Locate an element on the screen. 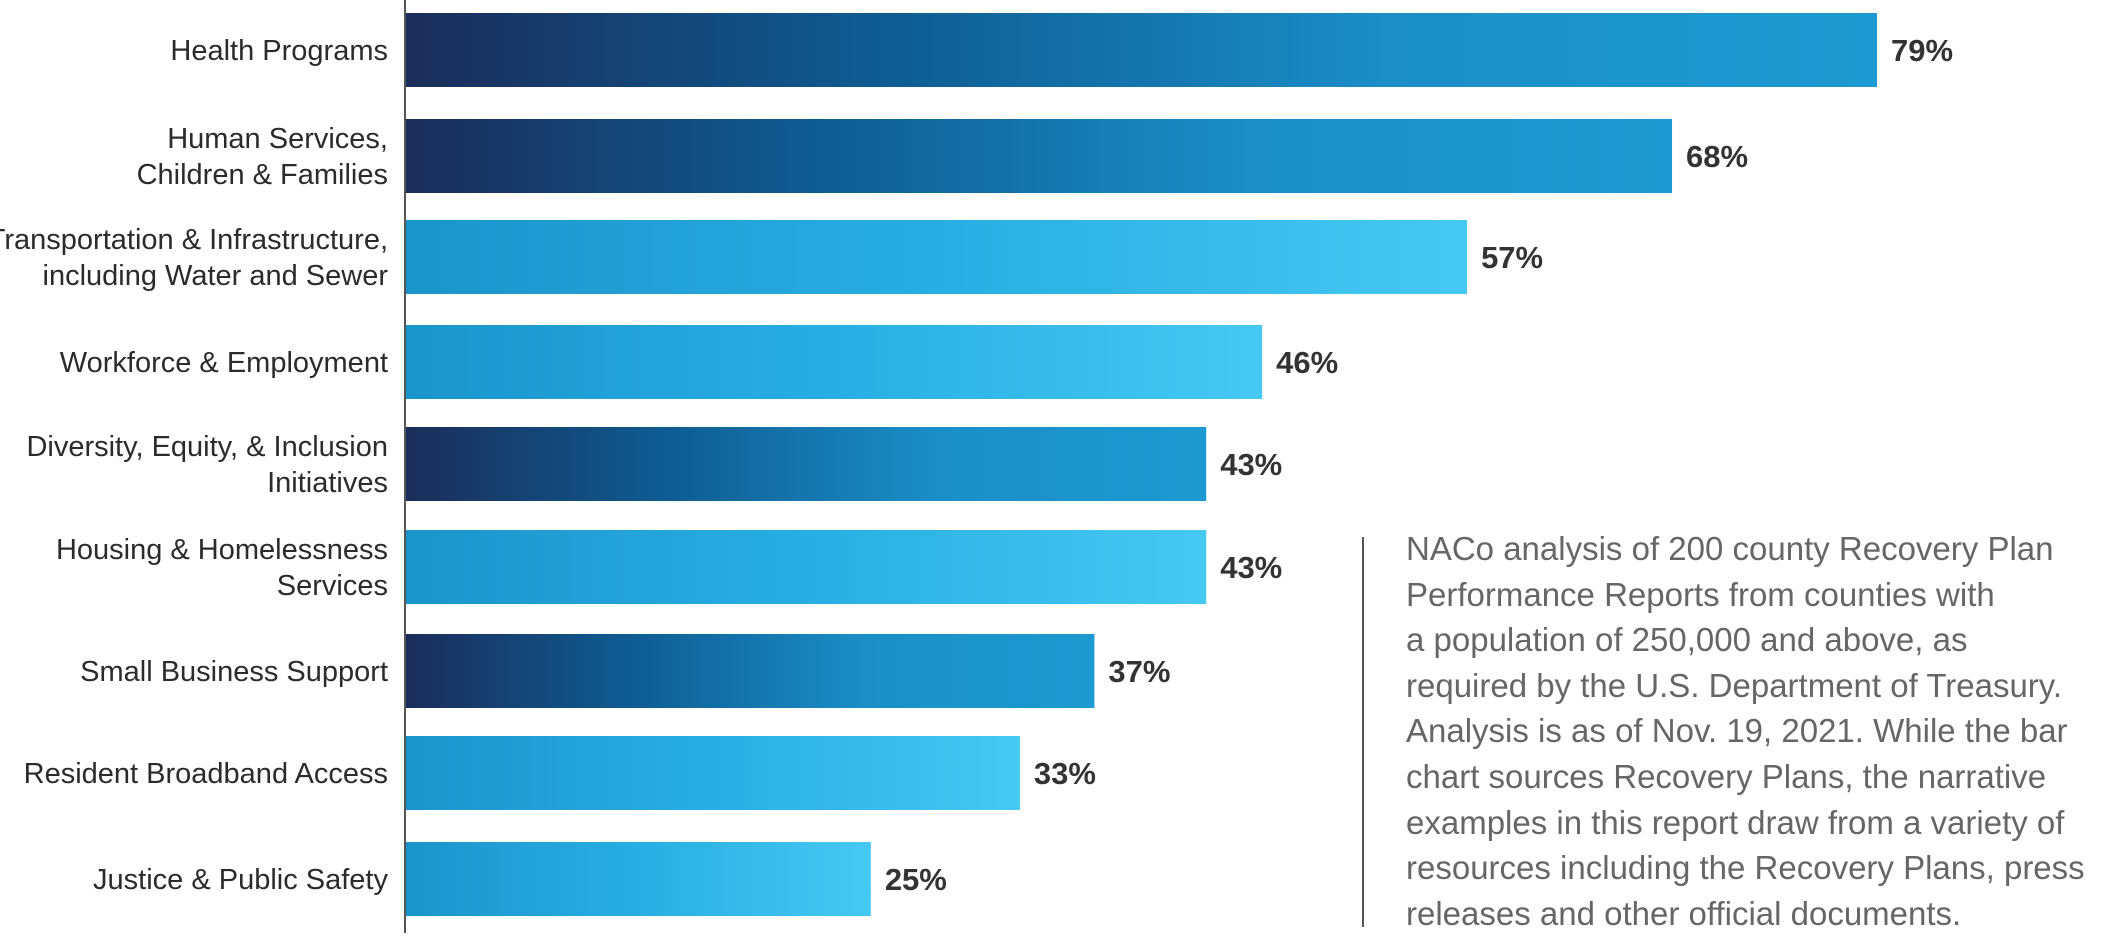 The width and height of the screenshot is (2126, 936). value-label-7: 37% is located at coordinates (1139, 671).